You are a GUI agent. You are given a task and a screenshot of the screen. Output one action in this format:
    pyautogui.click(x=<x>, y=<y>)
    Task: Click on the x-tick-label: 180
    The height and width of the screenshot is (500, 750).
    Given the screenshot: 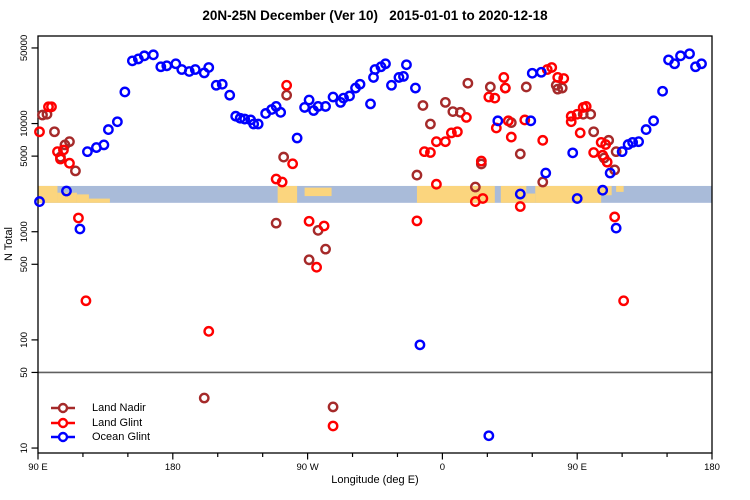 What is the action you would take?
    pyautogui.click(x=712, y=467)
    